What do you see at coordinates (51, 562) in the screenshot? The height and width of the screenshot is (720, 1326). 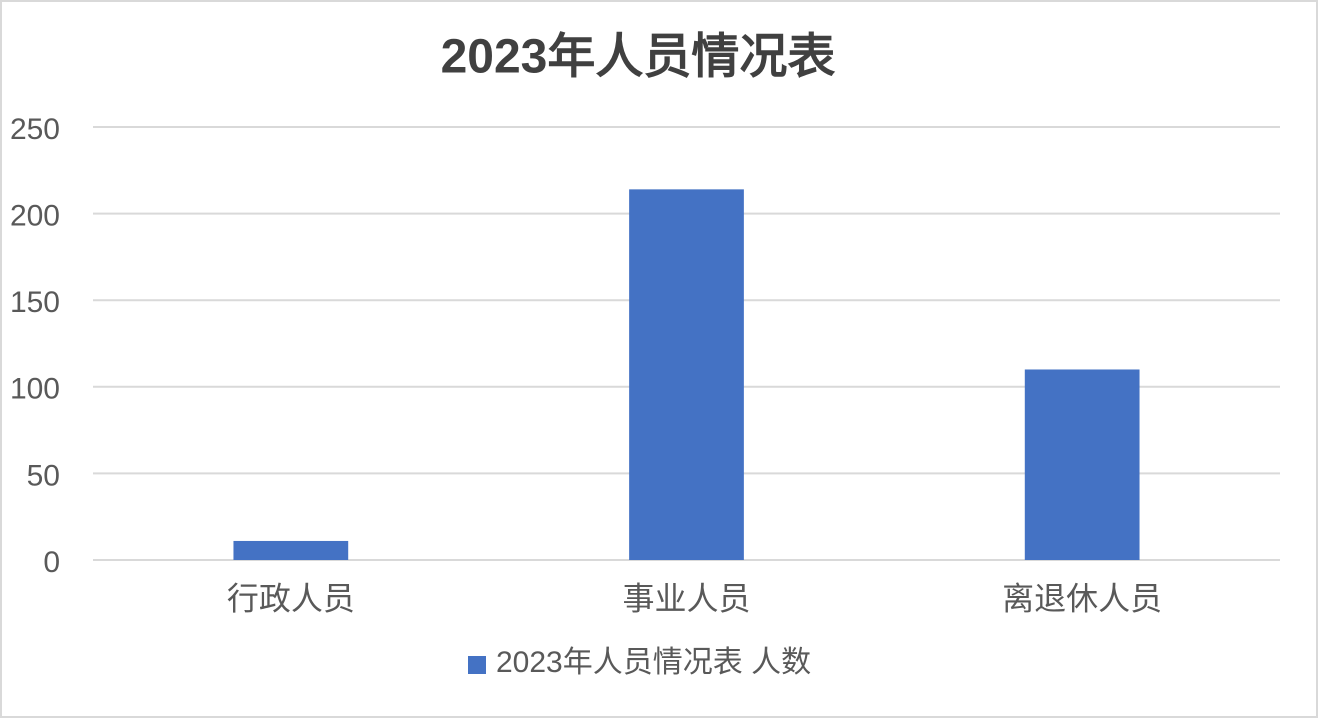 I see `y-tick-label: 0` at bounding box center [51, 562].